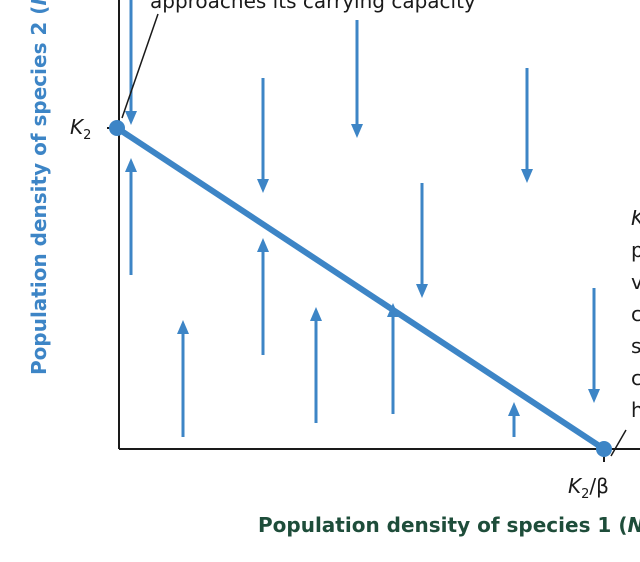 This screenshot has width=640, height=562. I want to click on label-text: Population density of species 2 (, so click(39, 190).